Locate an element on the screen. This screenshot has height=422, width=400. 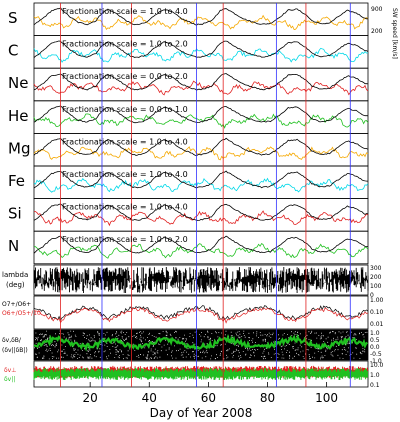
ratio-tick-0: 10.0 is located at coordinates (377, 365).